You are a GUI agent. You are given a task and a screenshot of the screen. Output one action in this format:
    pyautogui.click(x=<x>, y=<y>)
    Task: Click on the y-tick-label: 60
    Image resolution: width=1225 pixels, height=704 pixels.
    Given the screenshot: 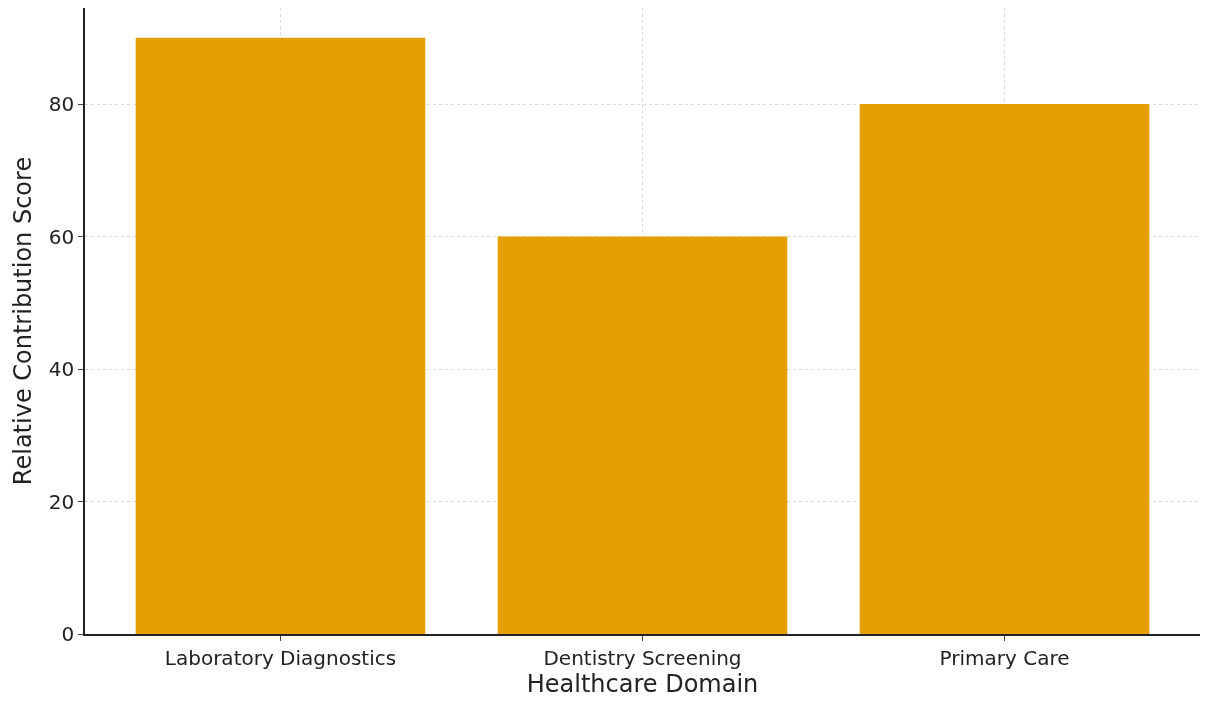 What is the action you would take?
    pyautogui.click(x=61, y=236)
    